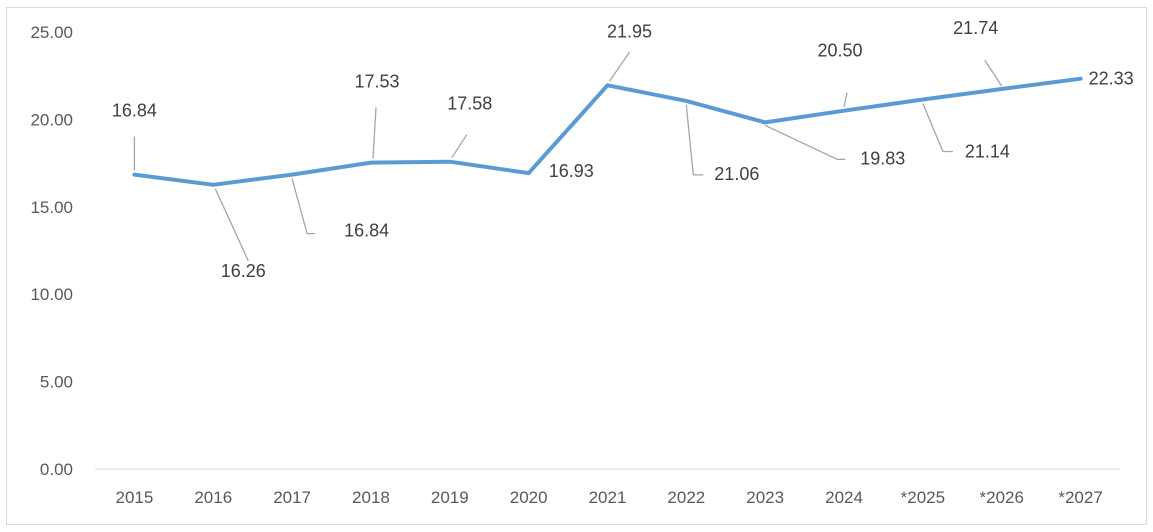  I want to click on y-tick-label: 10.00, so click(51, 294).